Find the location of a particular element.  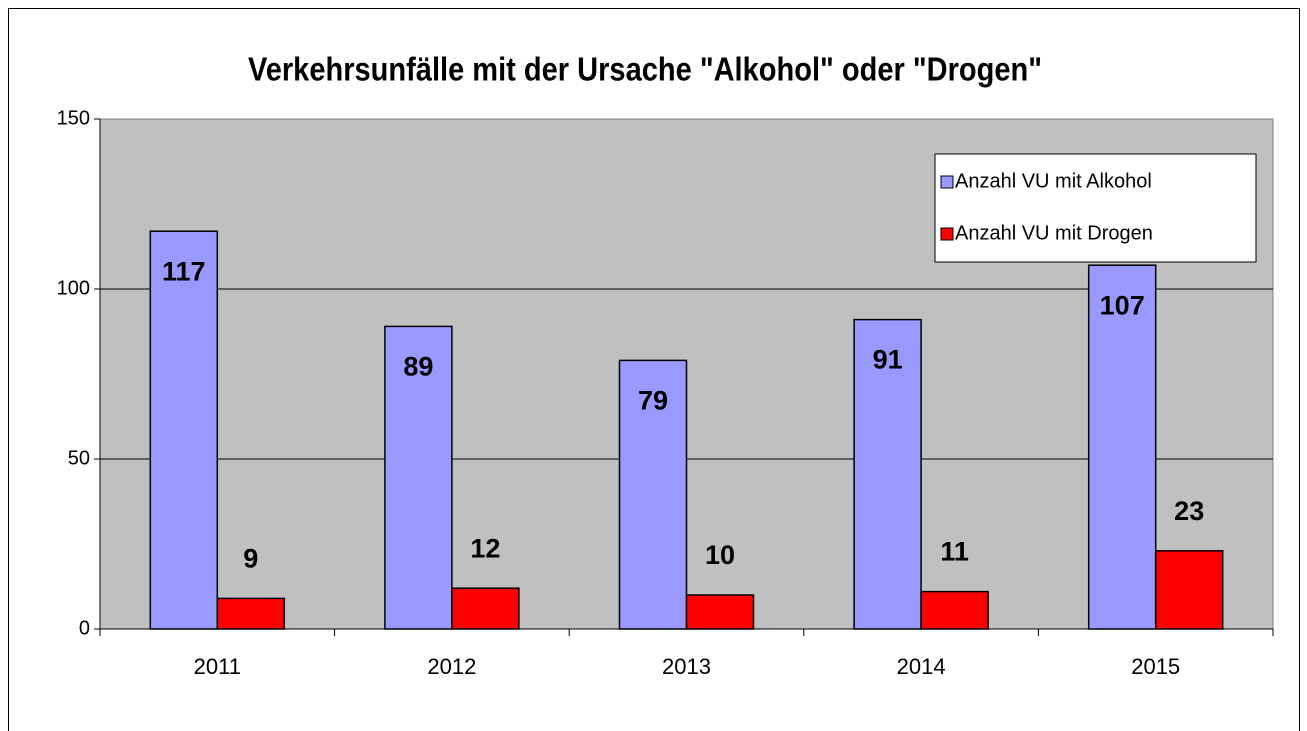

x-tick-label: 2014 is located at coordinates (921, 666).